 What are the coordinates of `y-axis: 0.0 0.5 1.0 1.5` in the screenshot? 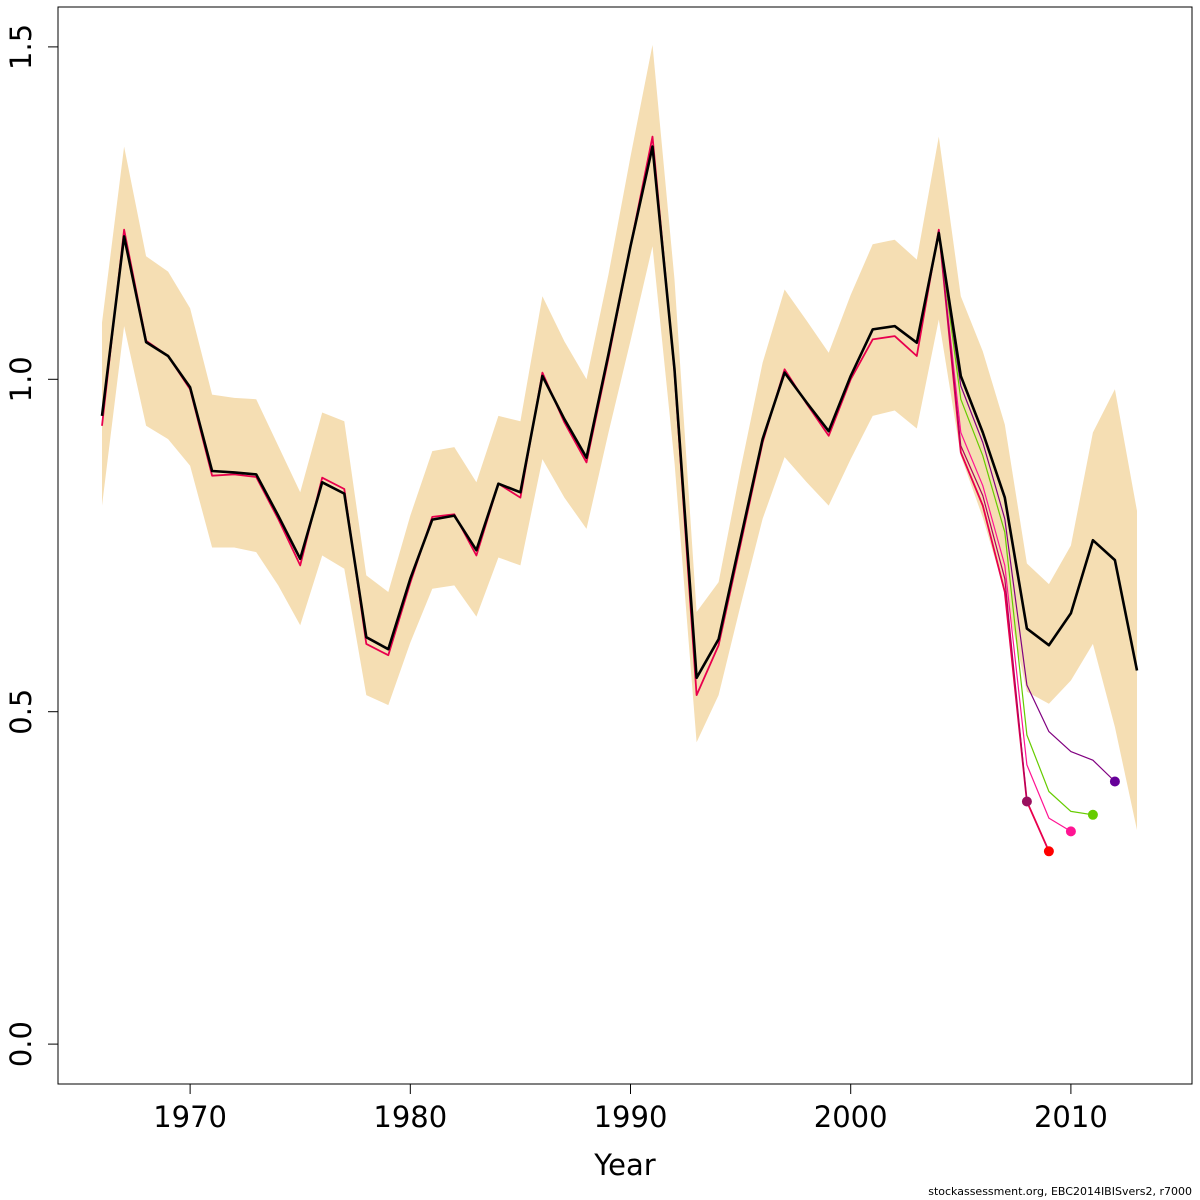 It's located at (31, 545).